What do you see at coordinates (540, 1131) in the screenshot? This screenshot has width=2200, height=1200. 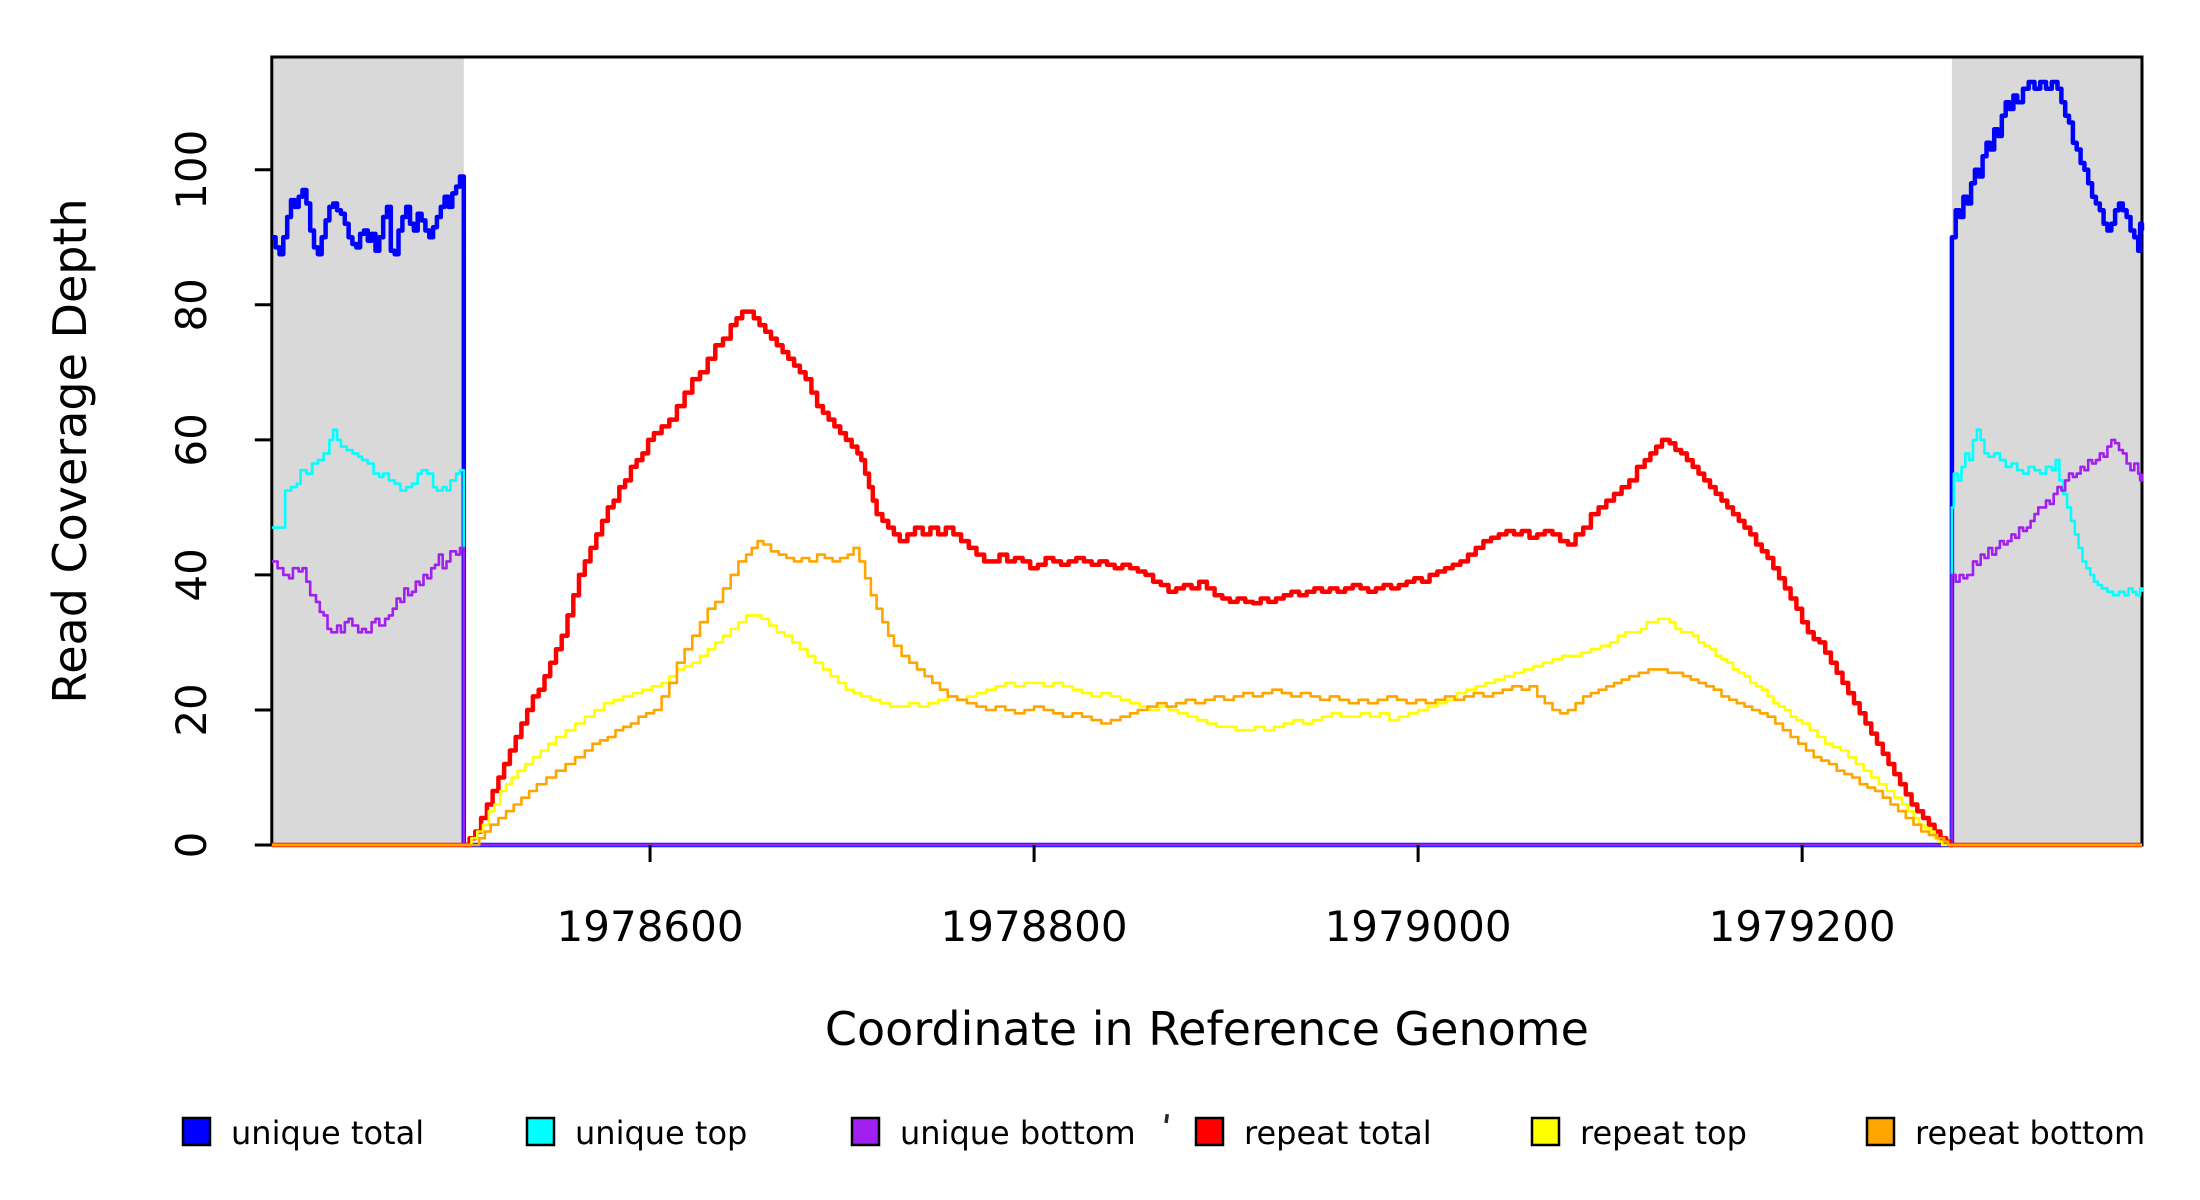 I see `legend-swatch-unique-top` at bounding box center [540, 1131].